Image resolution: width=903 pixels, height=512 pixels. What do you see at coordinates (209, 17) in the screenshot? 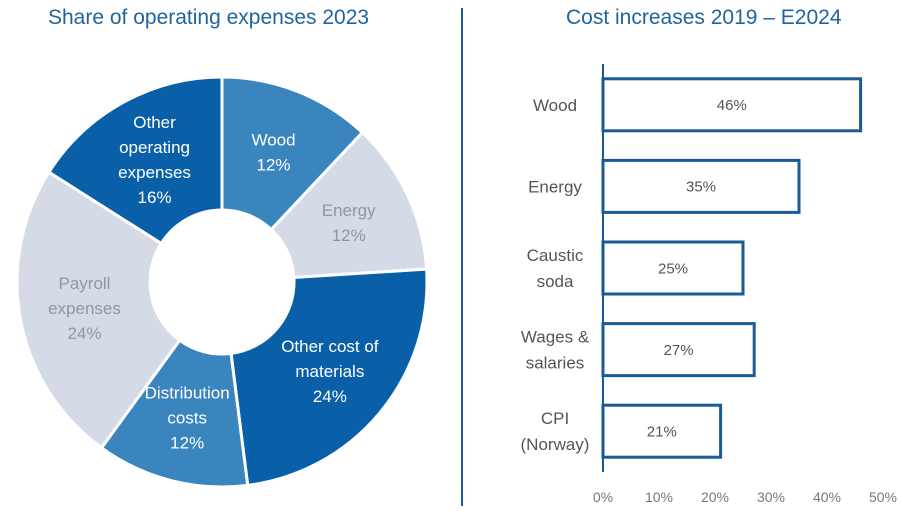
I see `donut-chart-title: Share of operating expenses 2023` at bounding box center [209, 17].